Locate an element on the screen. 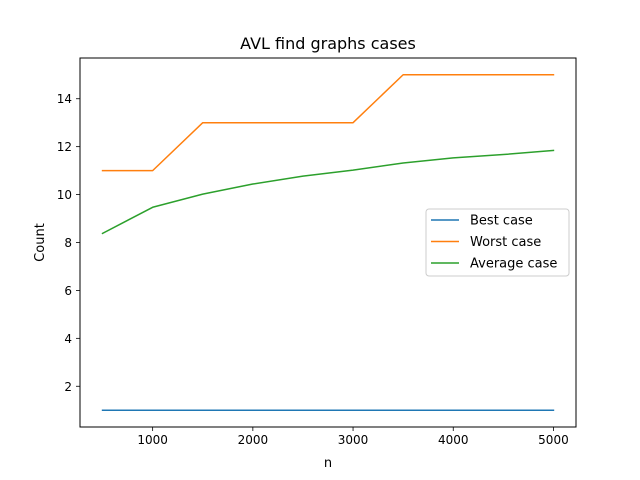 The height and width of the screenshot is (480, 640). y-tick-label-4: 10 is located at coordinates (64, 195).